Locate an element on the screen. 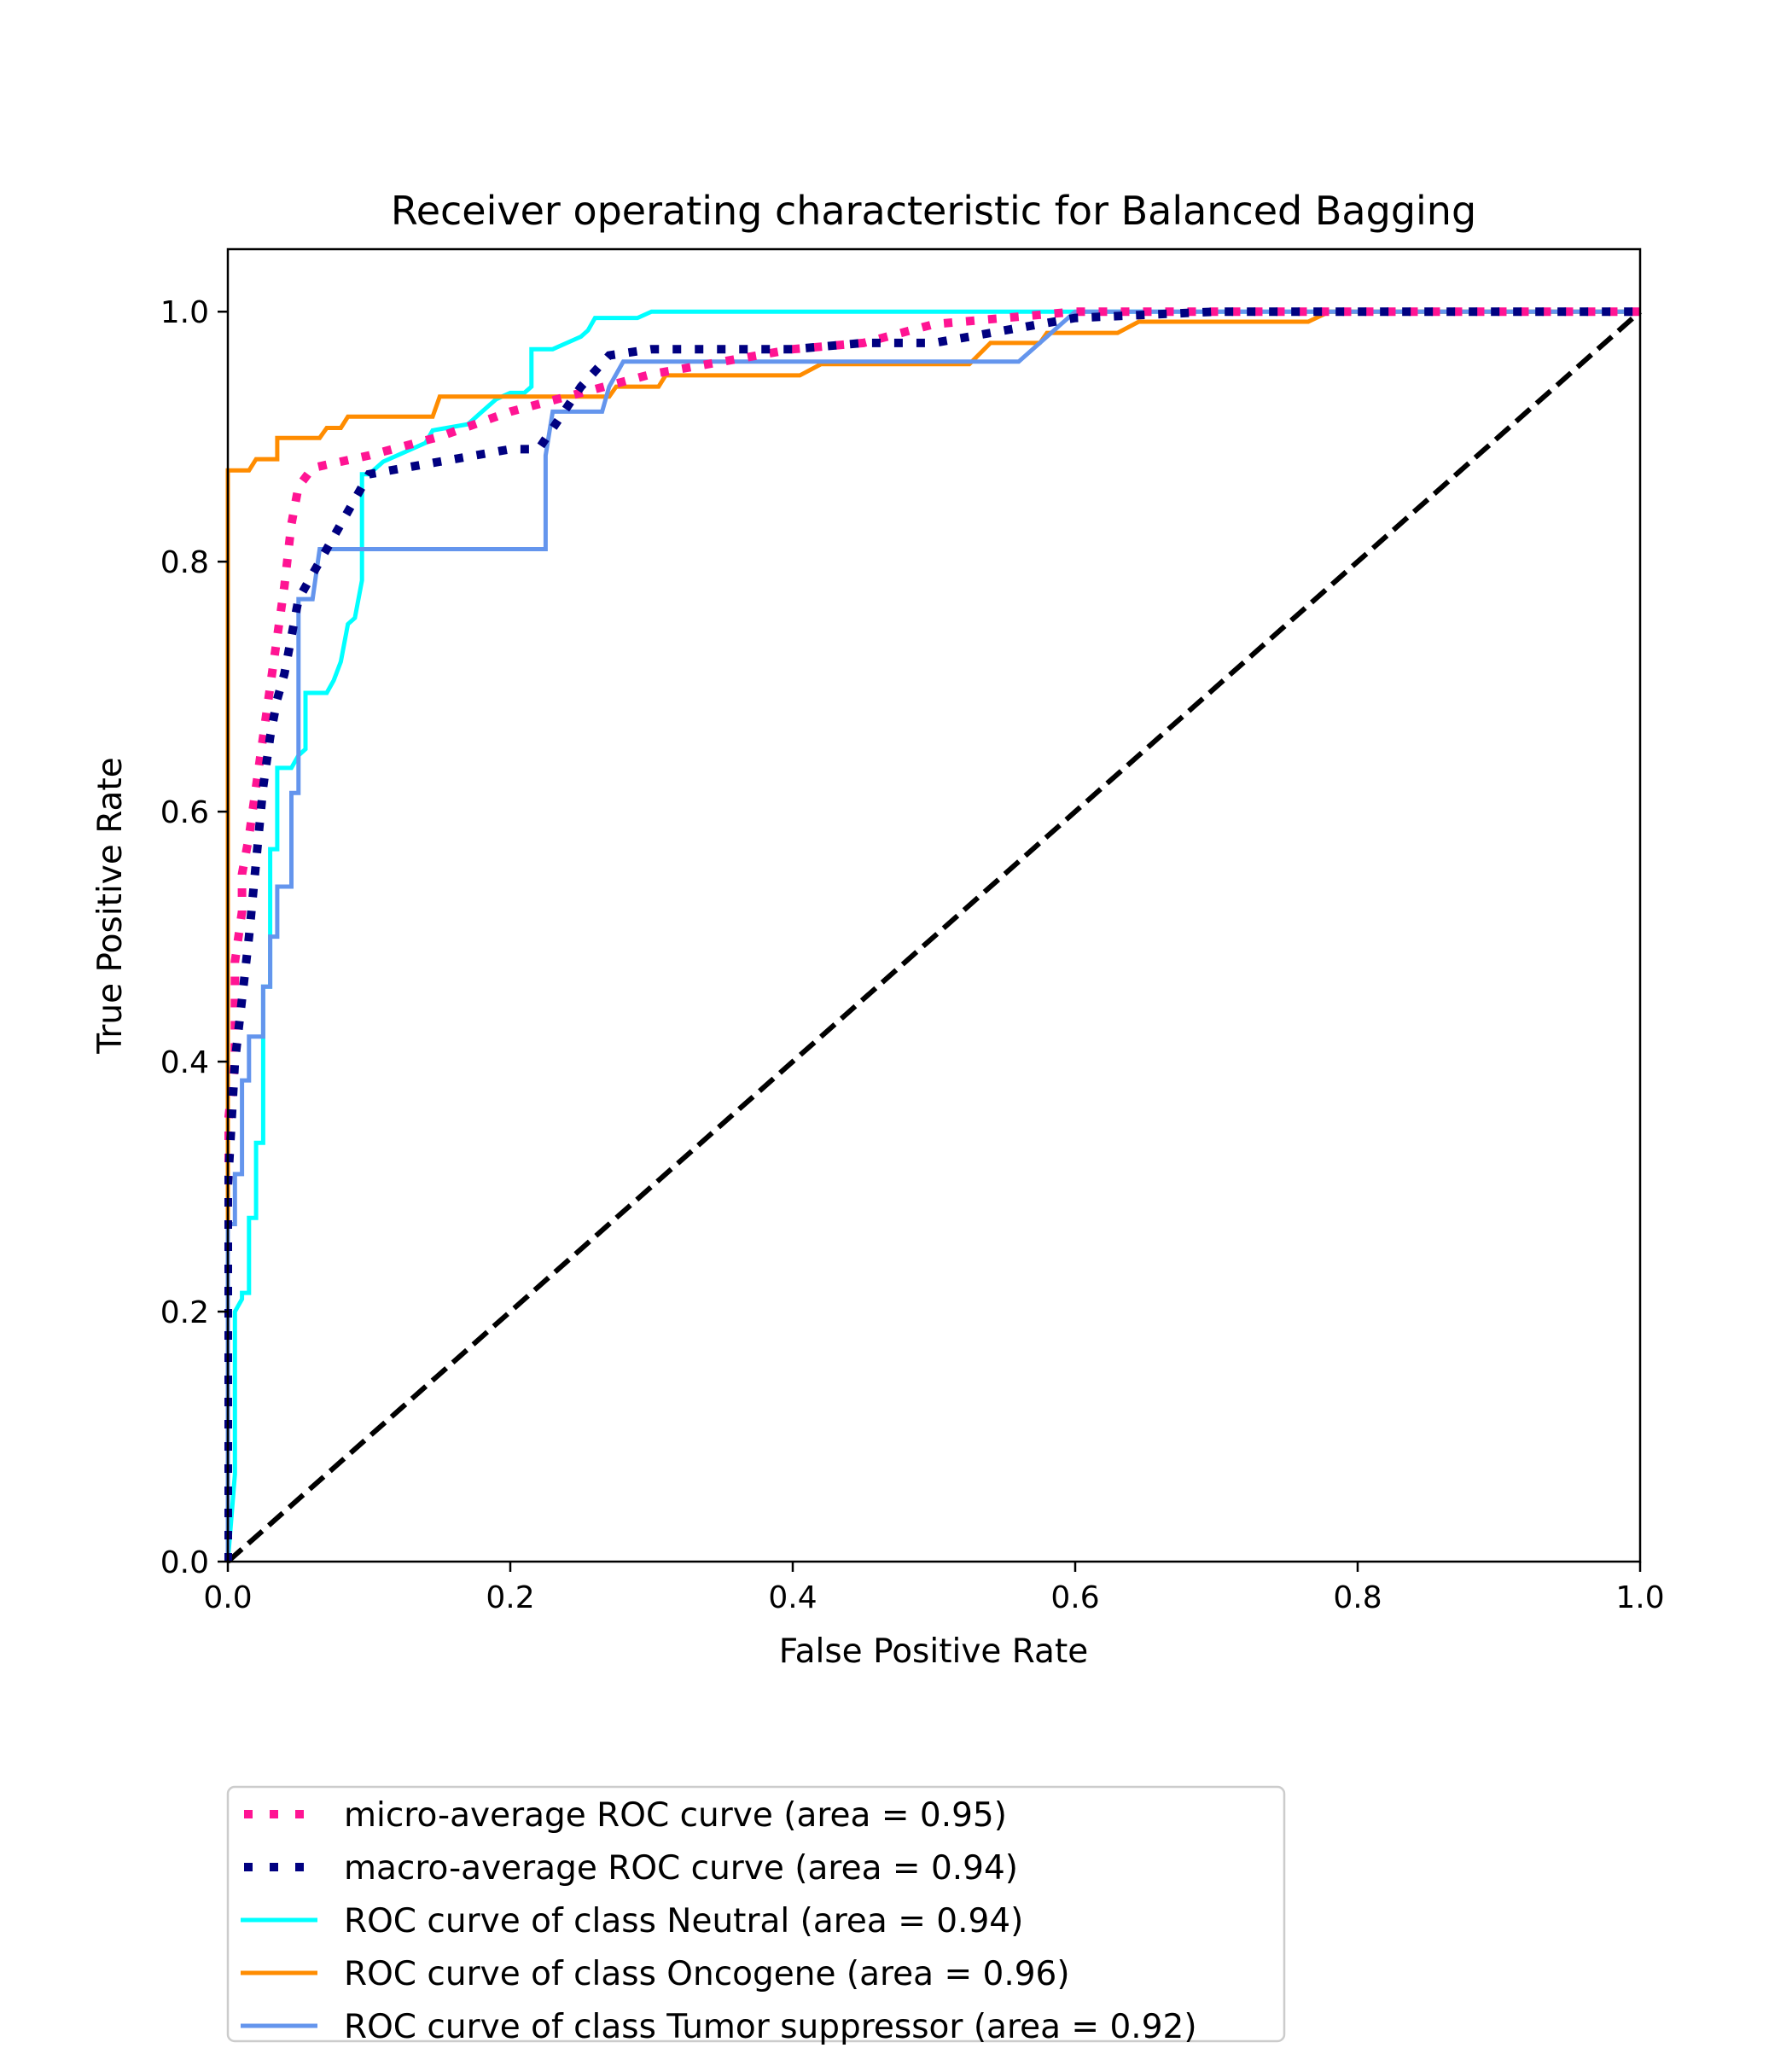 This screenshot has height=2048, width=1792. y-tick-label: 0.4 is located at coordinates (184, 1062).